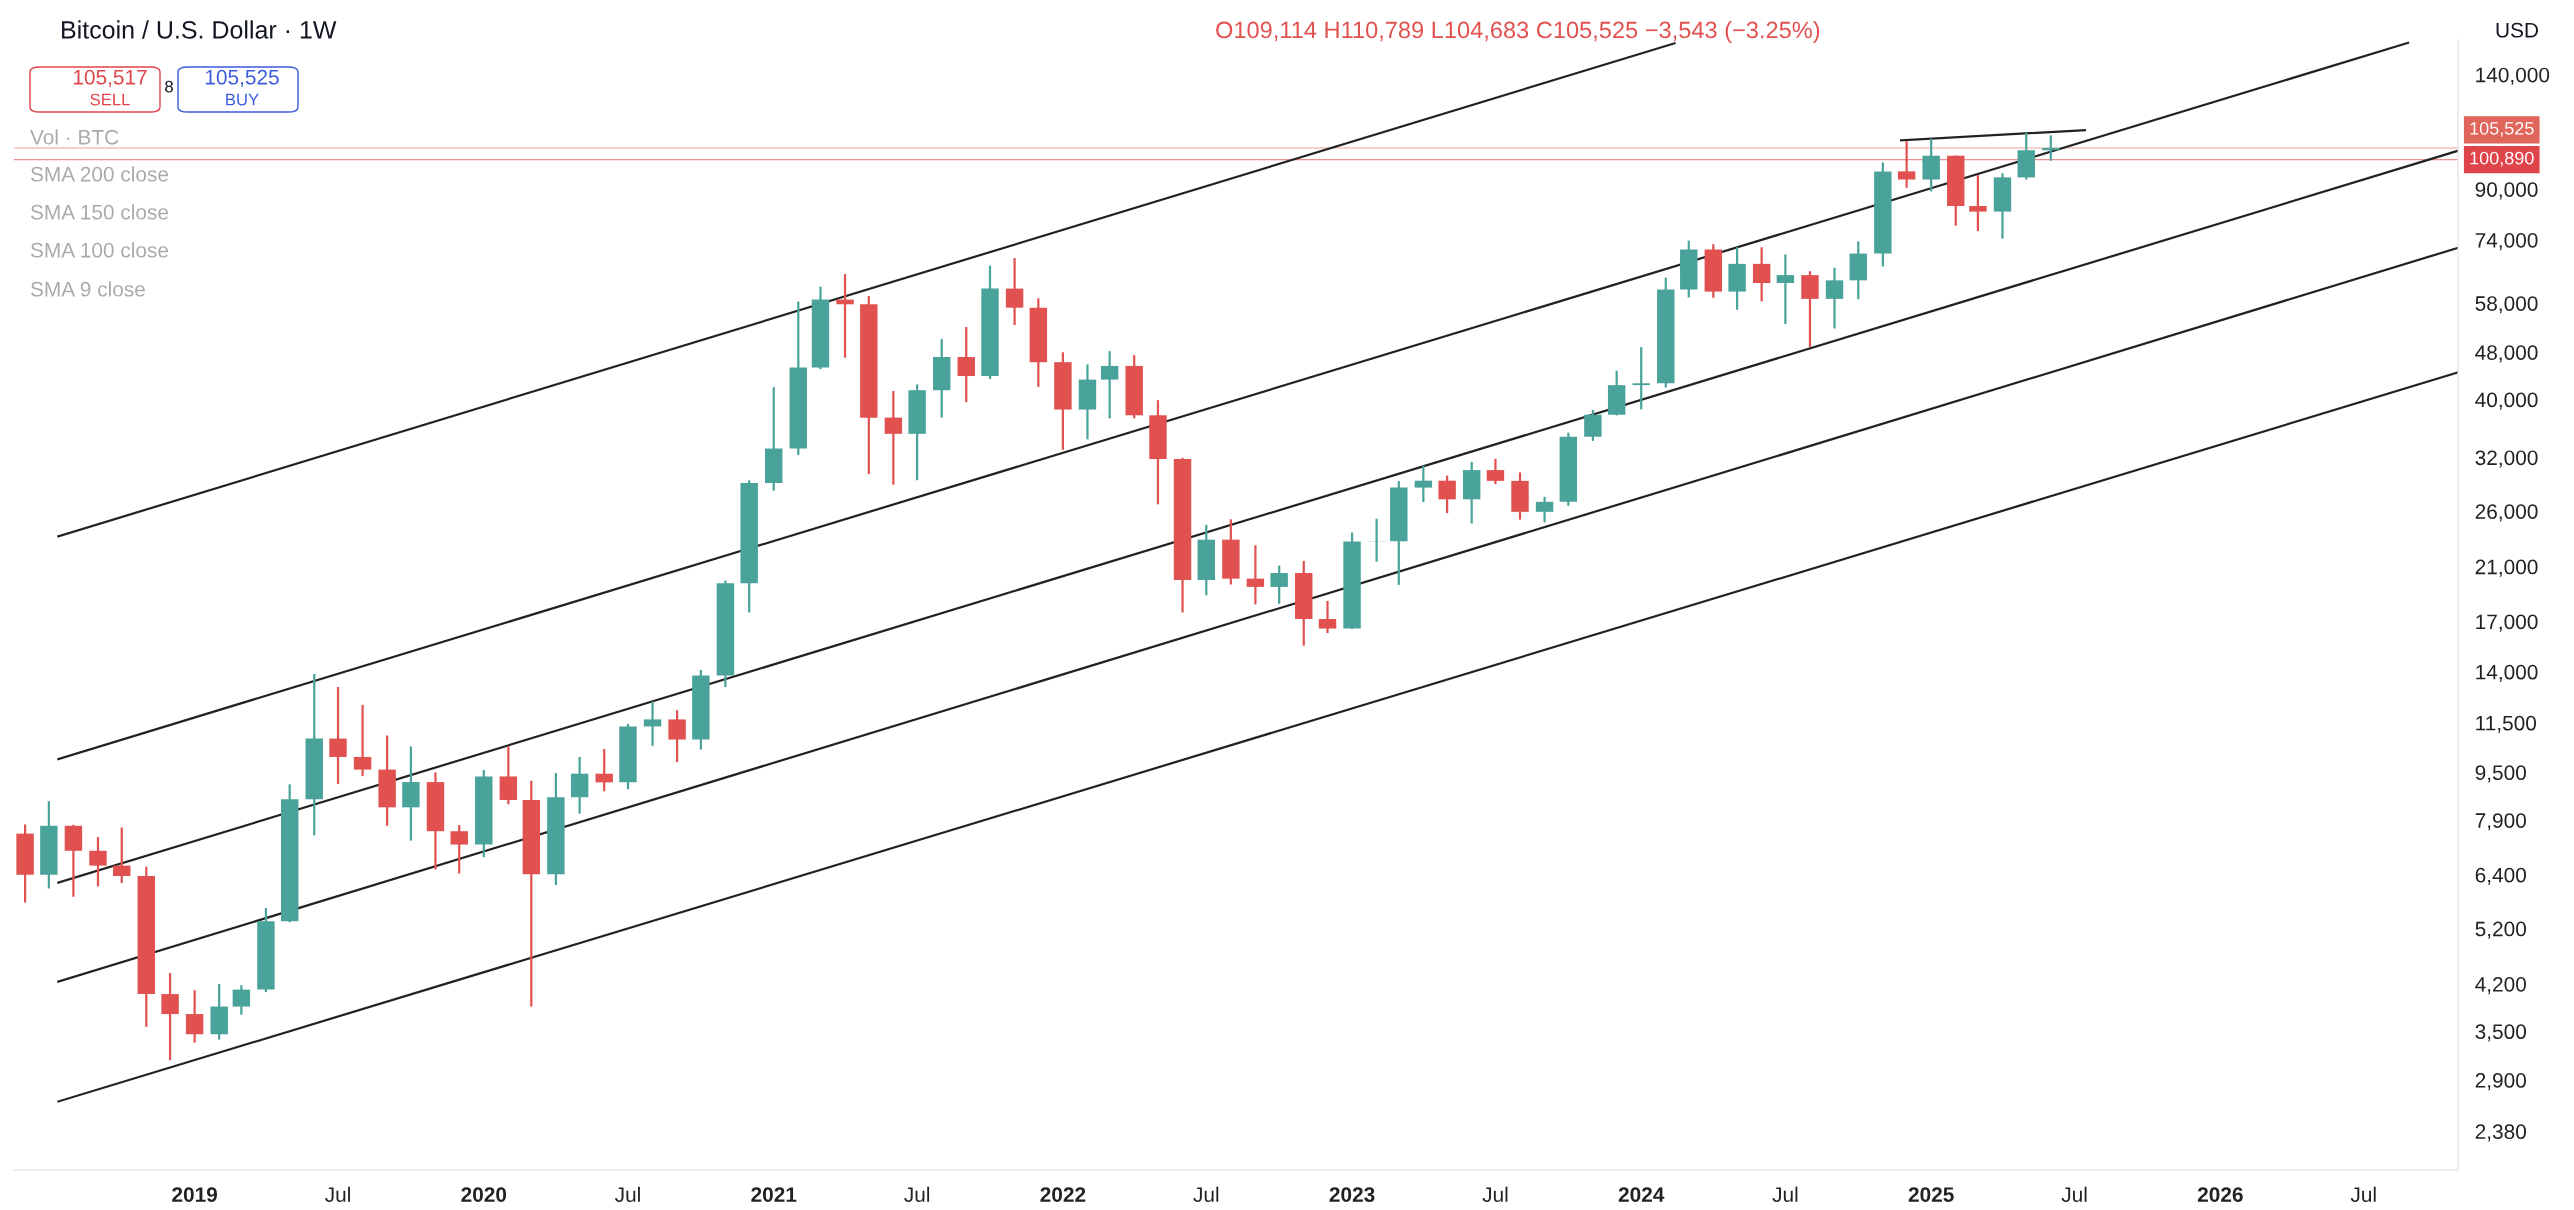 The height and width of the screenshot is (1210, 2574). What do you see at coordinates (2500, 986) in the screenshot?
I see `y-tick-label: 4,200` at bounding box center [2500, 986].